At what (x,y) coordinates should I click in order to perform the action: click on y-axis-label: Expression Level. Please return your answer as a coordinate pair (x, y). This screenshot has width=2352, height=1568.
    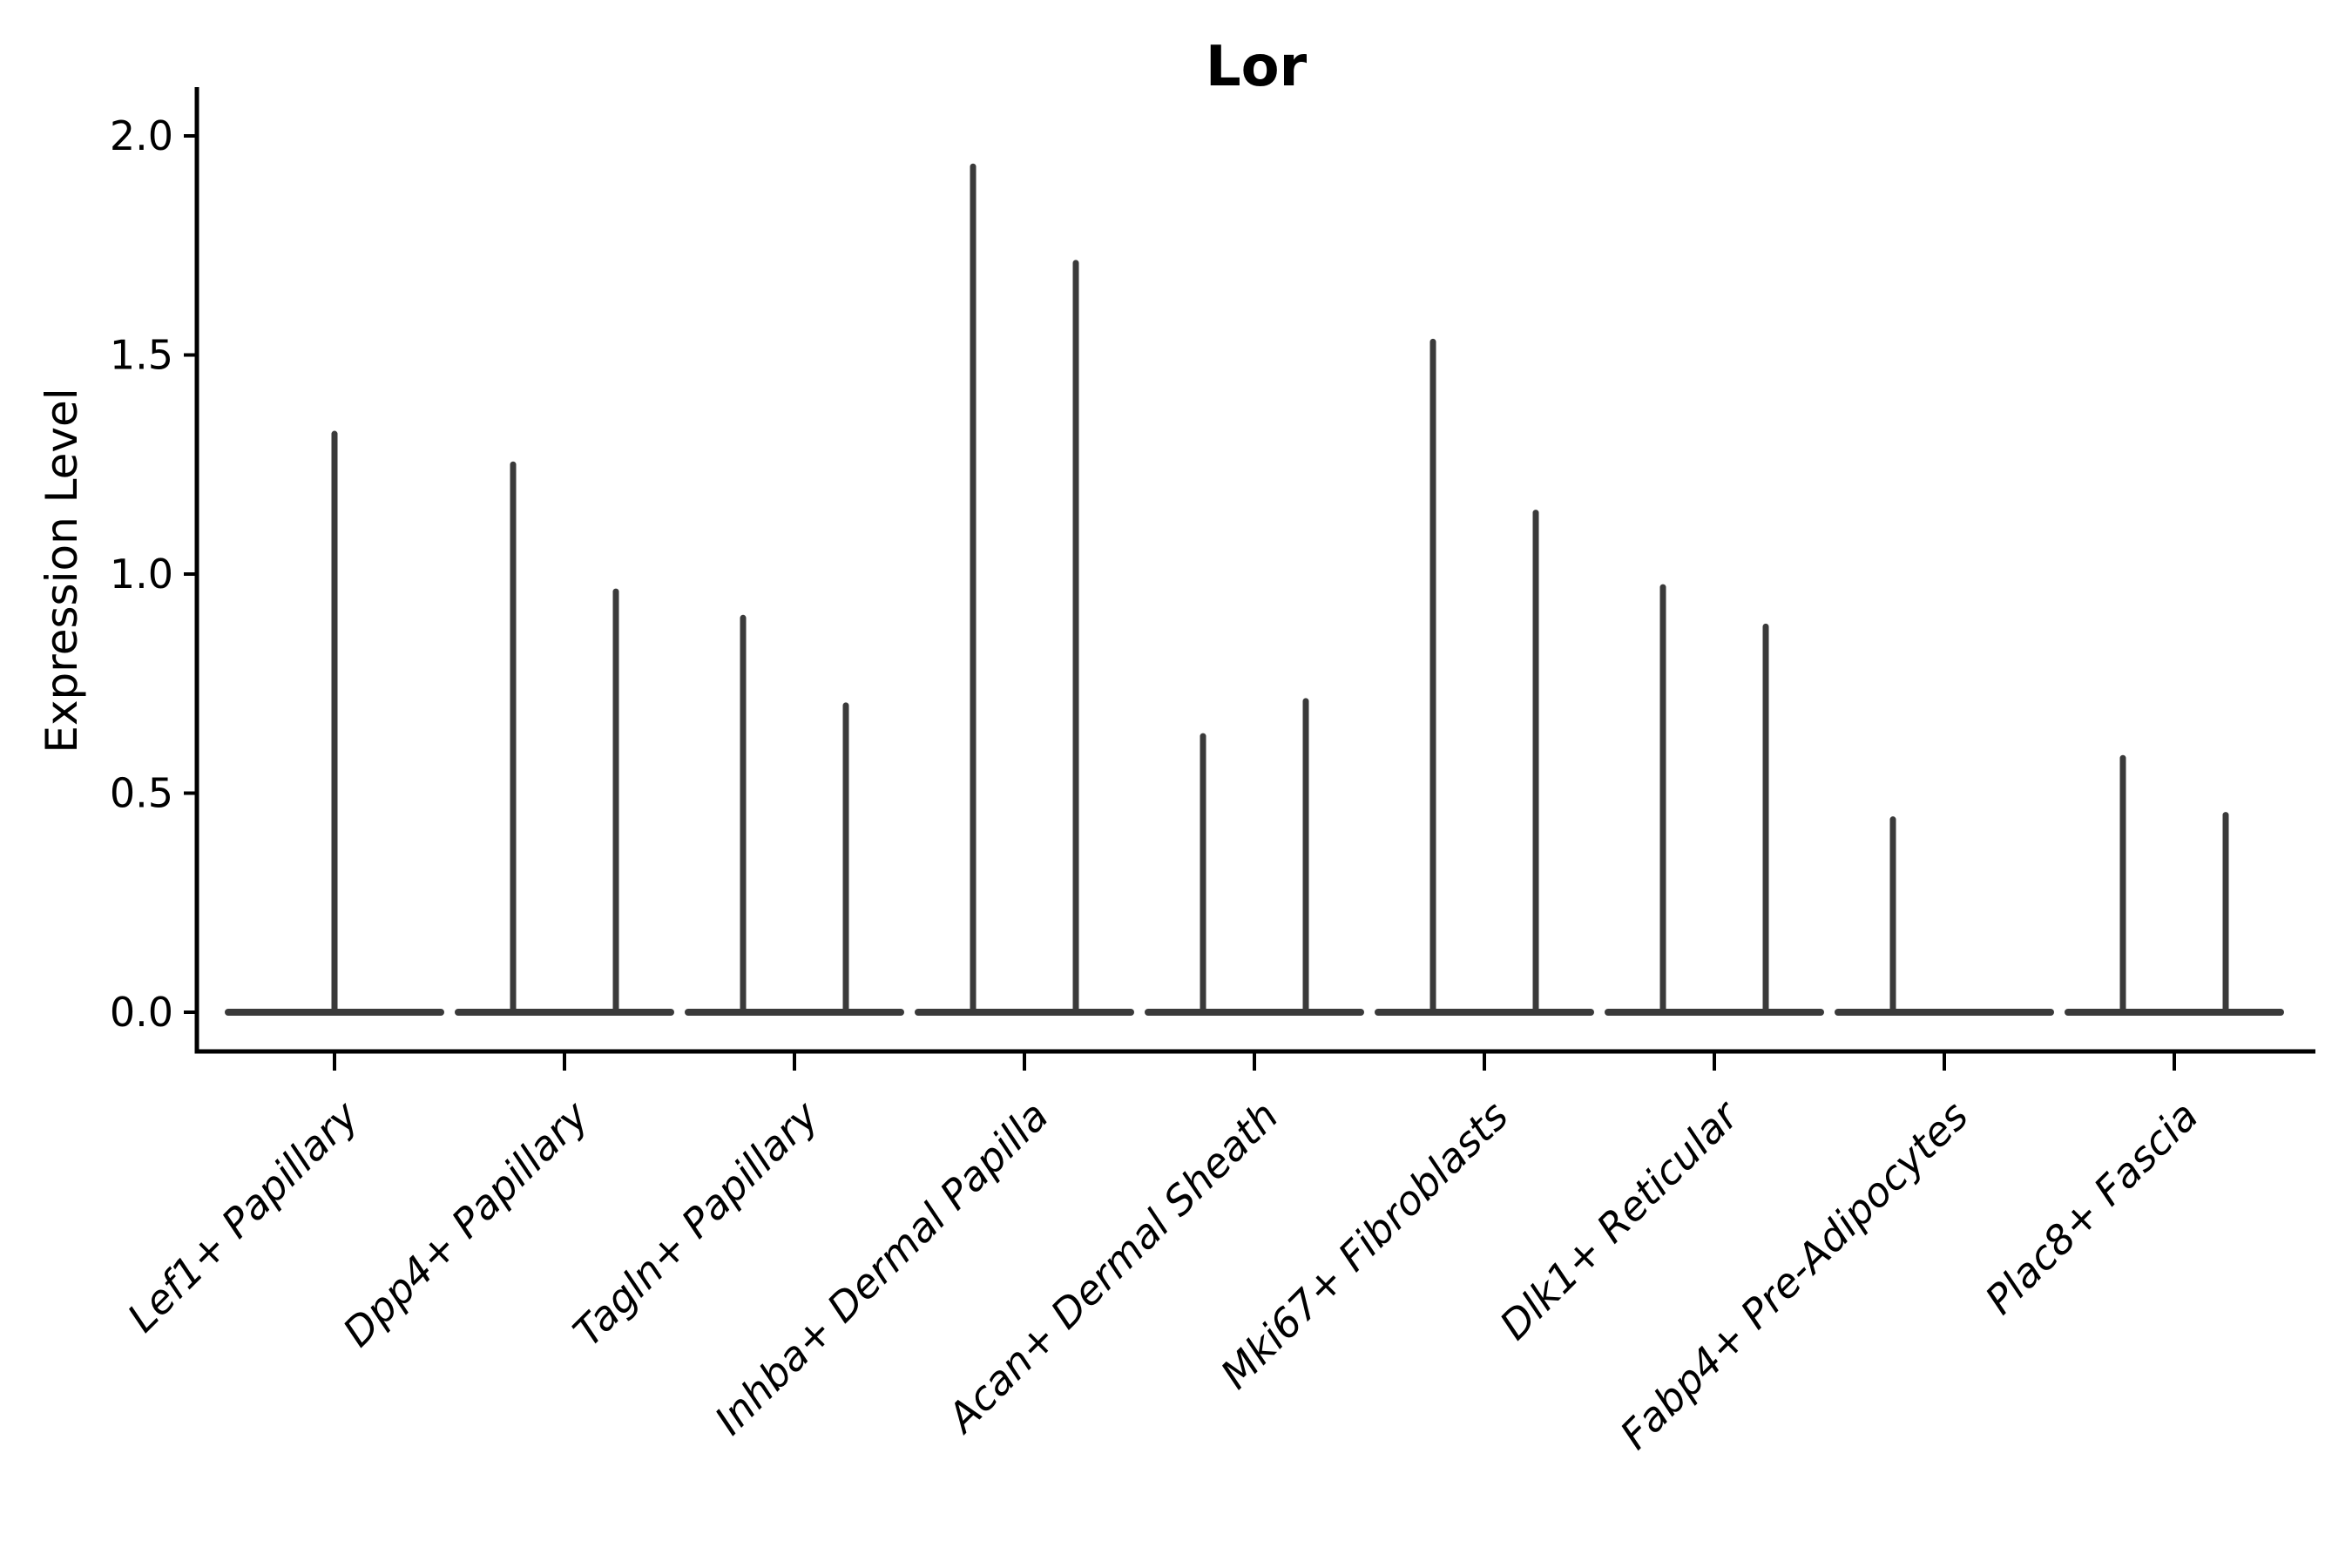
    Looking at the image, I should click on (62, 570).